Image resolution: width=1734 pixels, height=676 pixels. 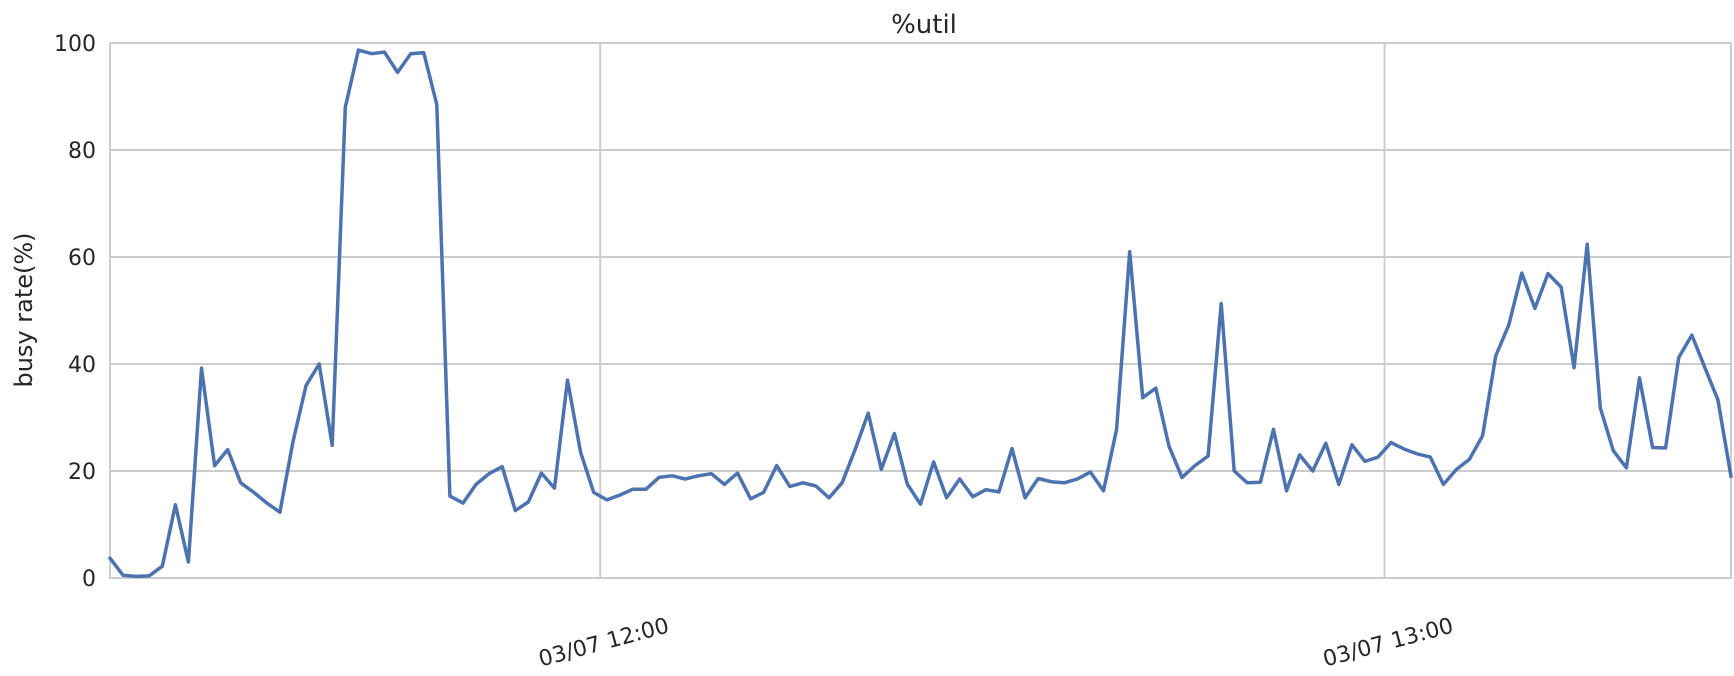 What do you see at coordinates (1388, 643) in the screenshot?
I see `x-tick-label: 03/07 13:00` at bounding box center [1388, 643].